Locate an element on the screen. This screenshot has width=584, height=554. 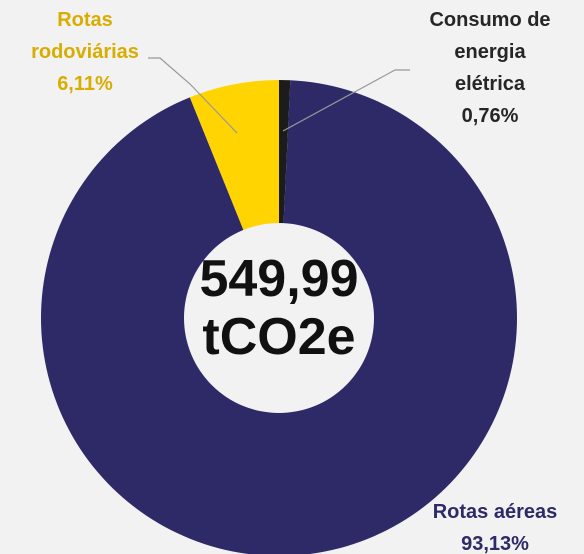
category-label: Rotas rodoviárias is located at coordinates (85, 36).